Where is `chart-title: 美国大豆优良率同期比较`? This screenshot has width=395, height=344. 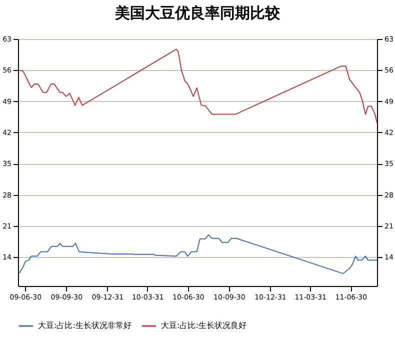
chart-title: 美国大豆优良率同期比较 is located at coordinates (197, 13).